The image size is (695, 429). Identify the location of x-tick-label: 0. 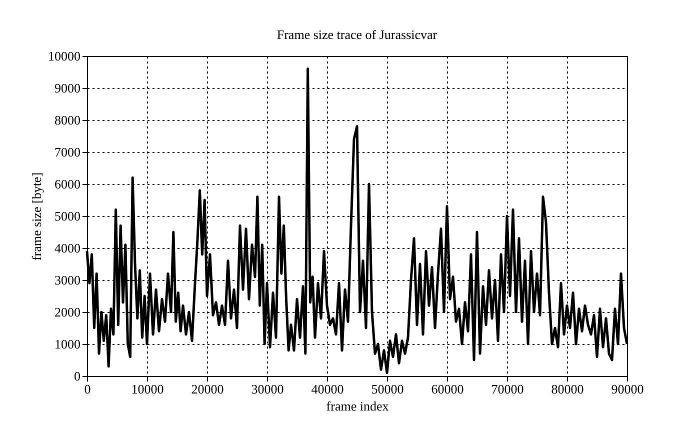
(87, 389).